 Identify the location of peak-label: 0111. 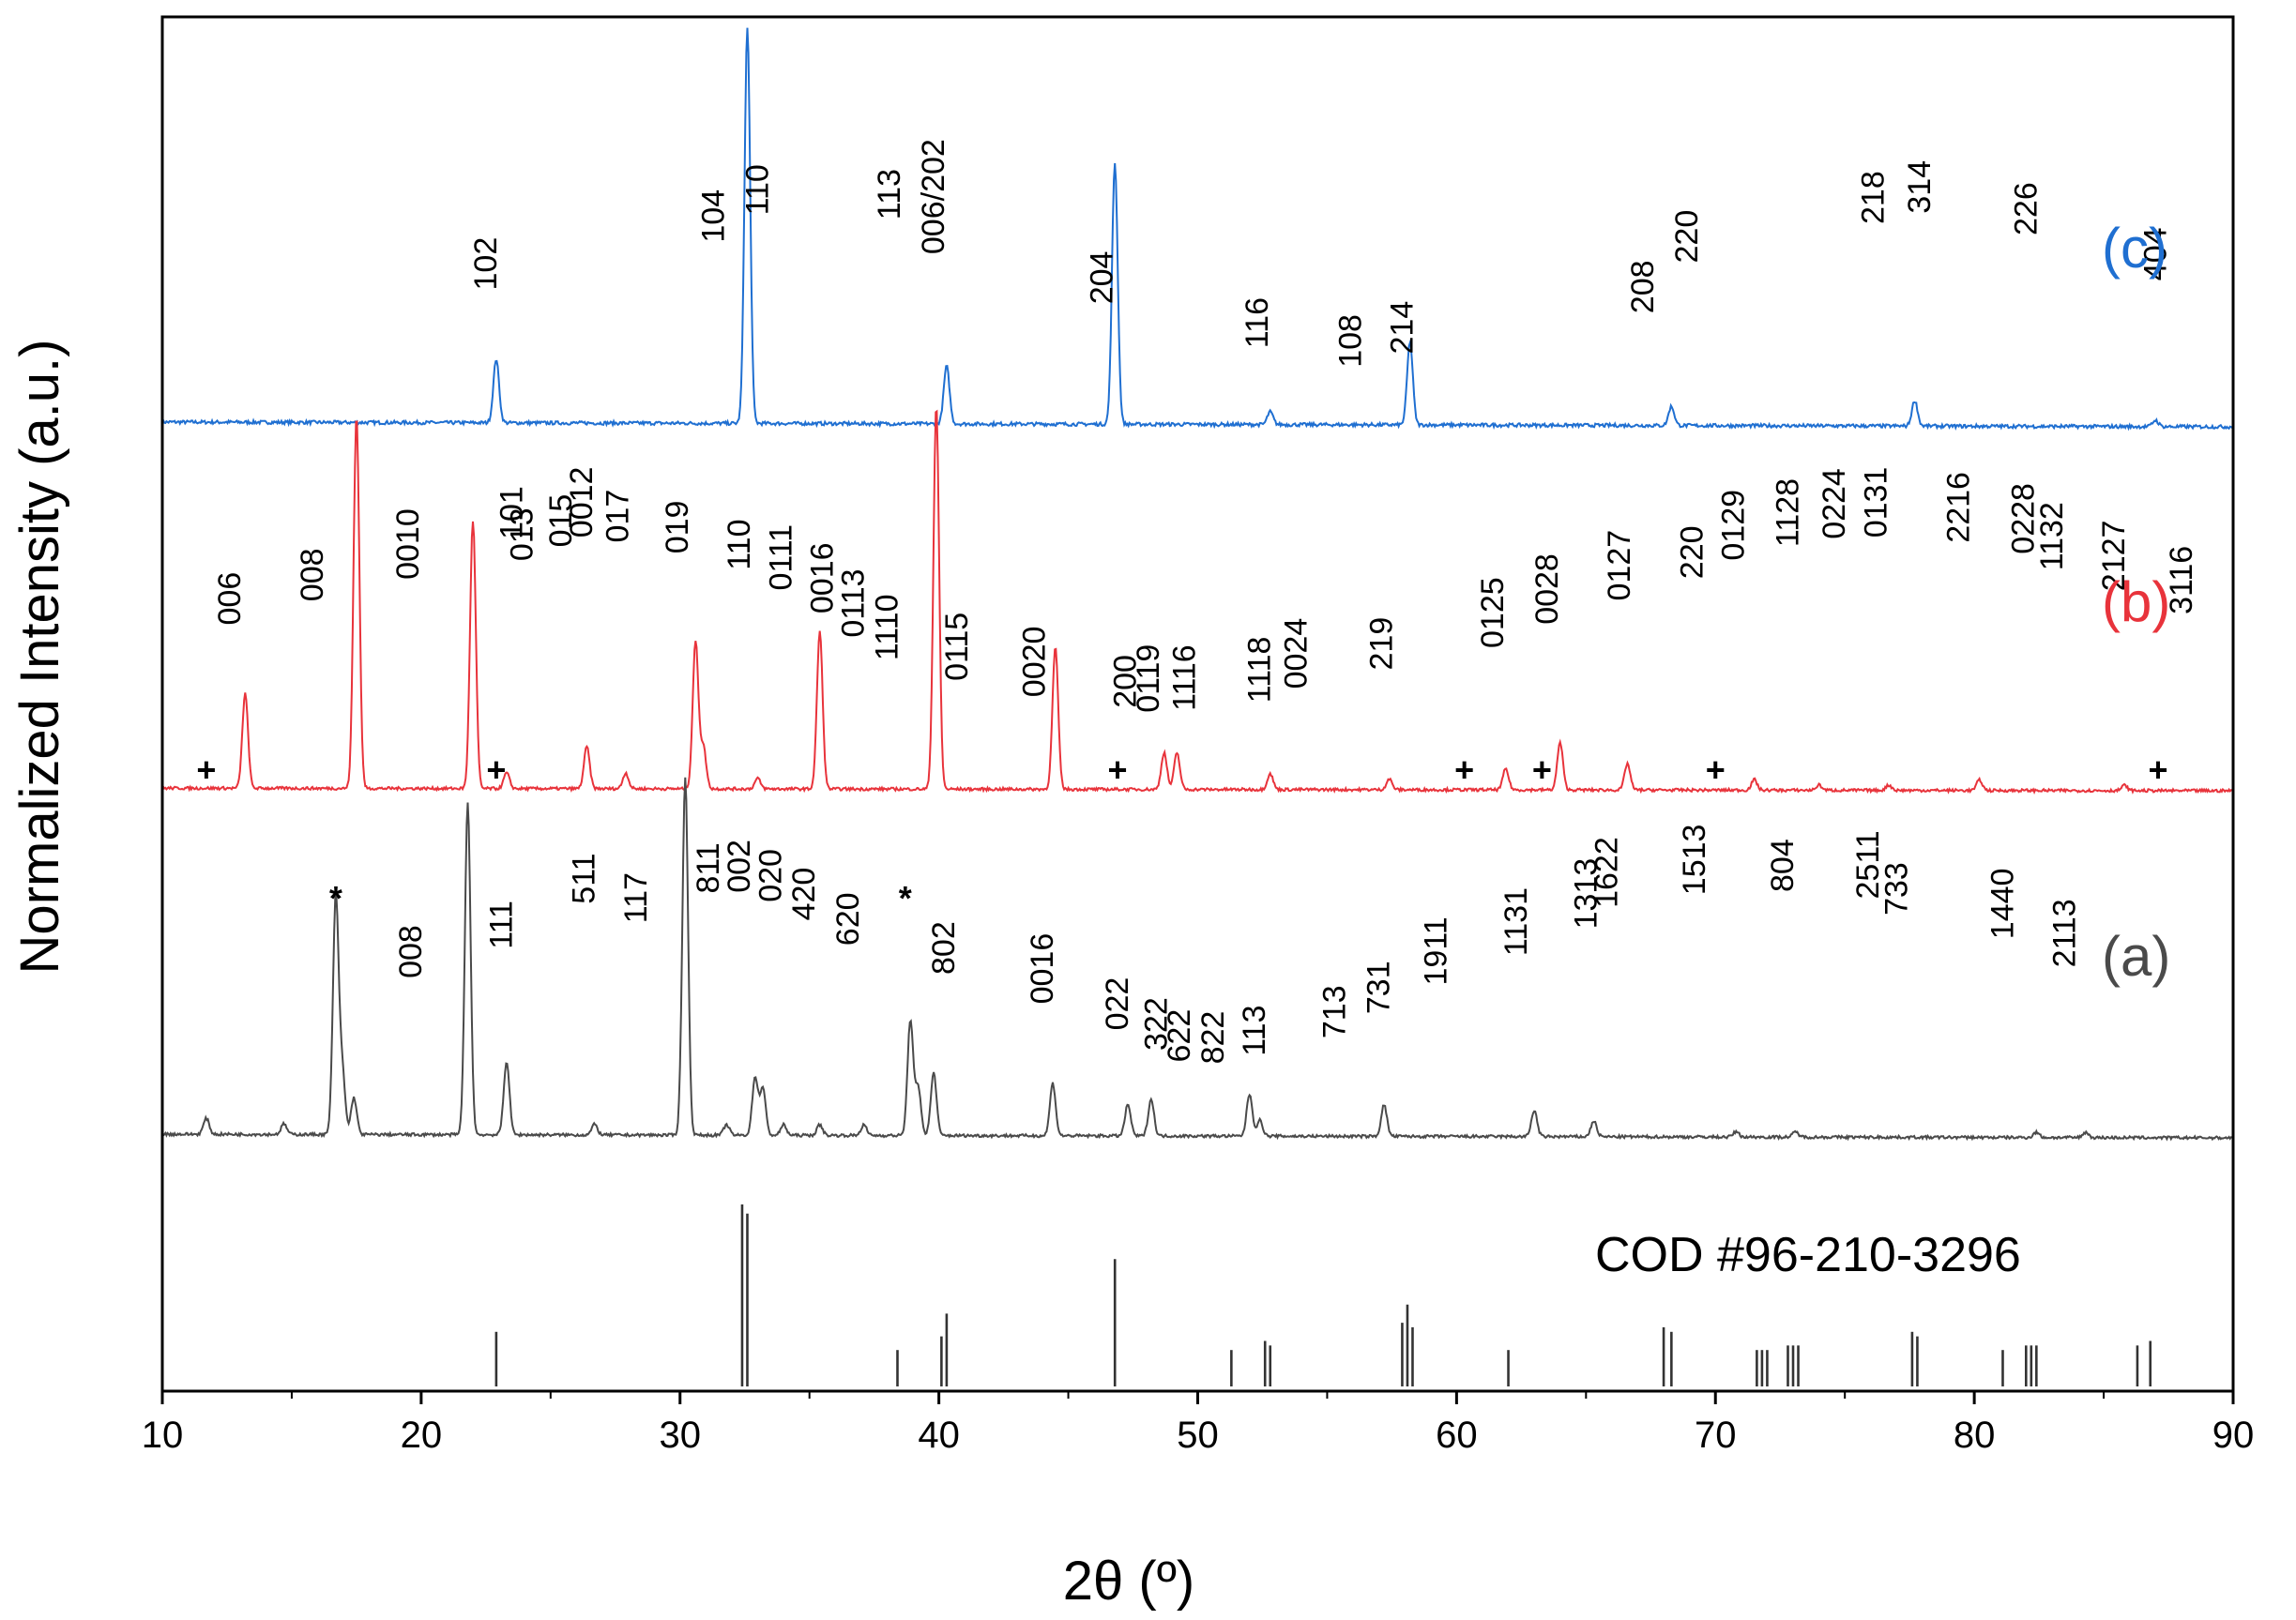
(780, 557).